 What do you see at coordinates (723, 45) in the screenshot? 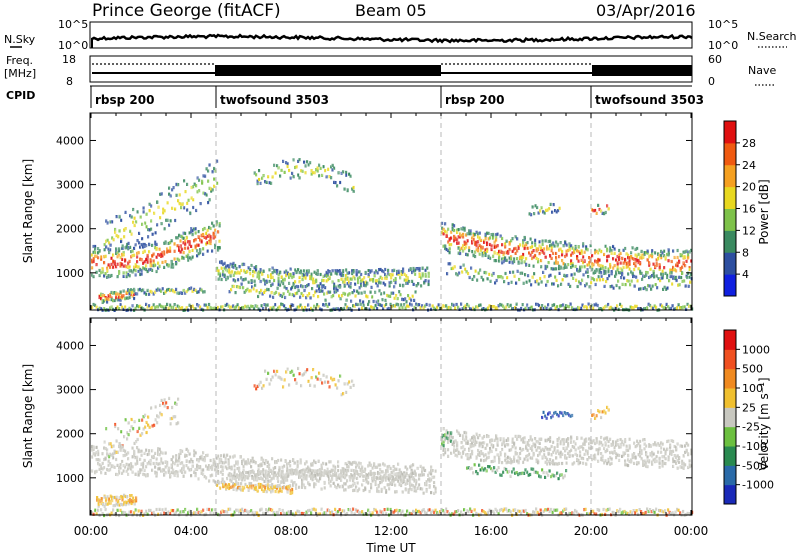
I see `nsearch-tick-bottom: 10^0` at bounding box center [723, 45].